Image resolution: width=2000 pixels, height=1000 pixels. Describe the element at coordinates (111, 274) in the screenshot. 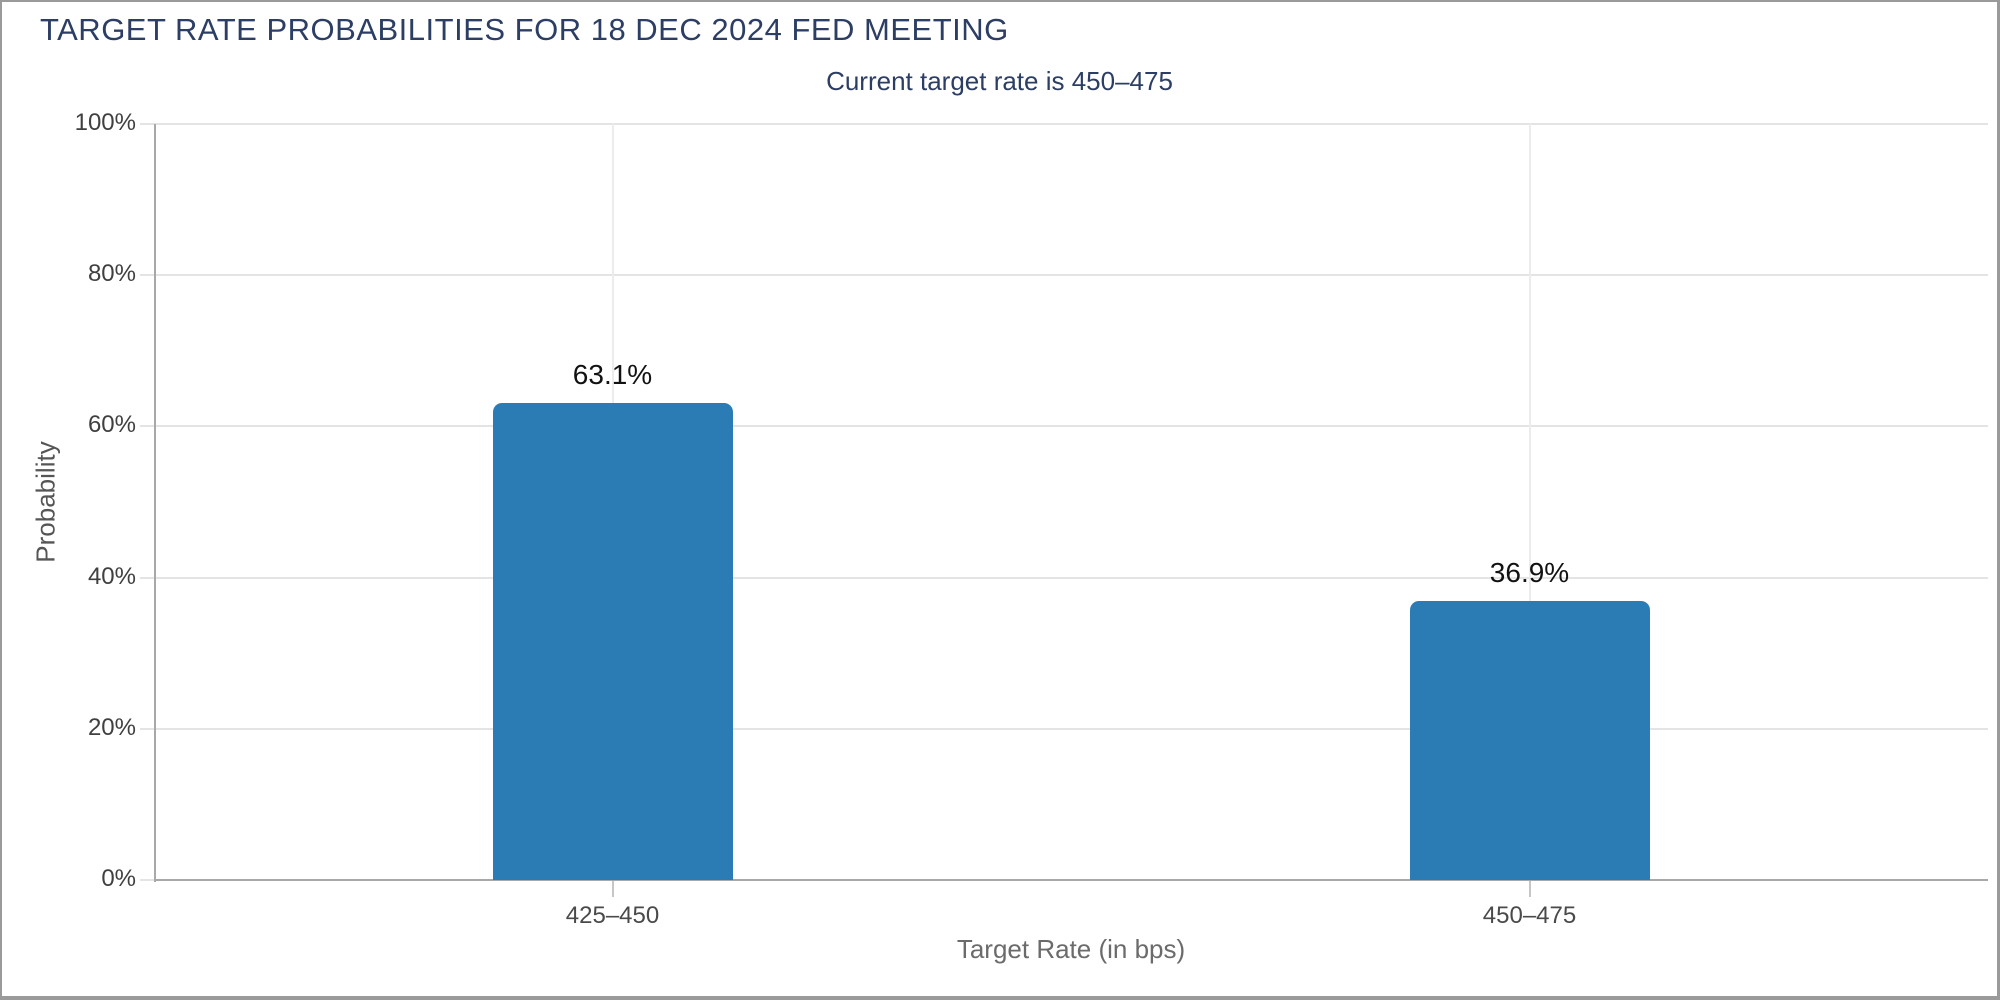

I see `y-tick-label: 80%` at that location.